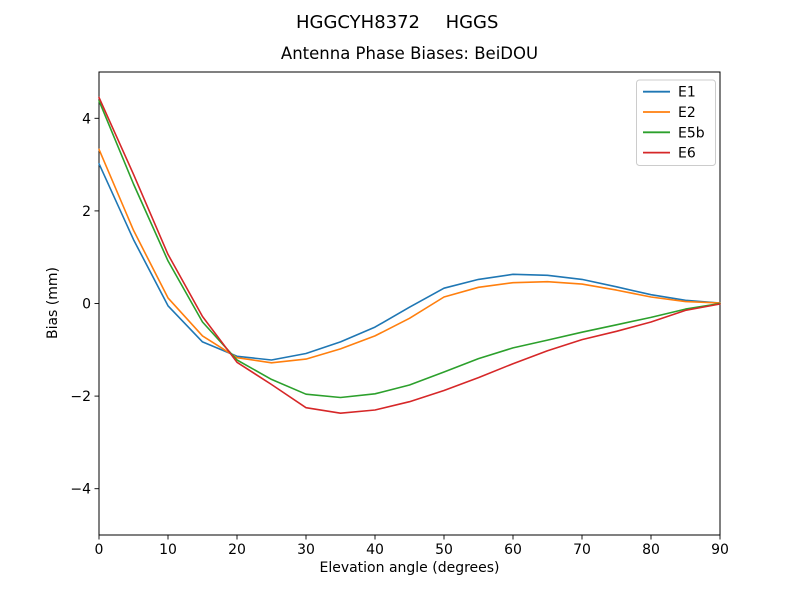 The image size is (800, 600). Describe the element at coordinates (168, 550) in the screenshot. I see `x-tick-label: 10` at that location.